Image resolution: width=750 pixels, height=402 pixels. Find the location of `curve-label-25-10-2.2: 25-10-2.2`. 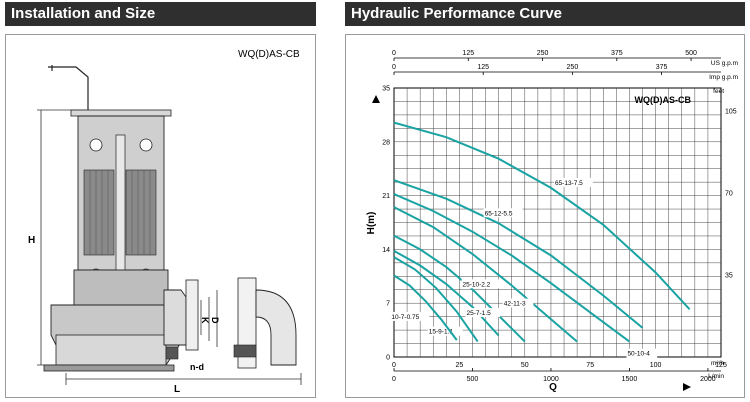

curve-label-25-10-2.2: 25-10-2.2 is located at coordinates (476, 284).